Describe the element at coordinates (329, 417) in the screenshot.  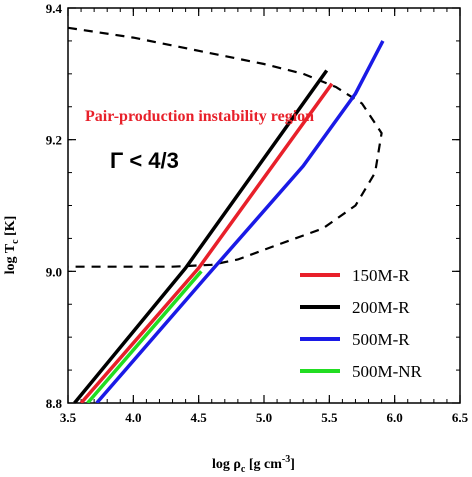
I see `x-tick-label: 5.5` at that location.